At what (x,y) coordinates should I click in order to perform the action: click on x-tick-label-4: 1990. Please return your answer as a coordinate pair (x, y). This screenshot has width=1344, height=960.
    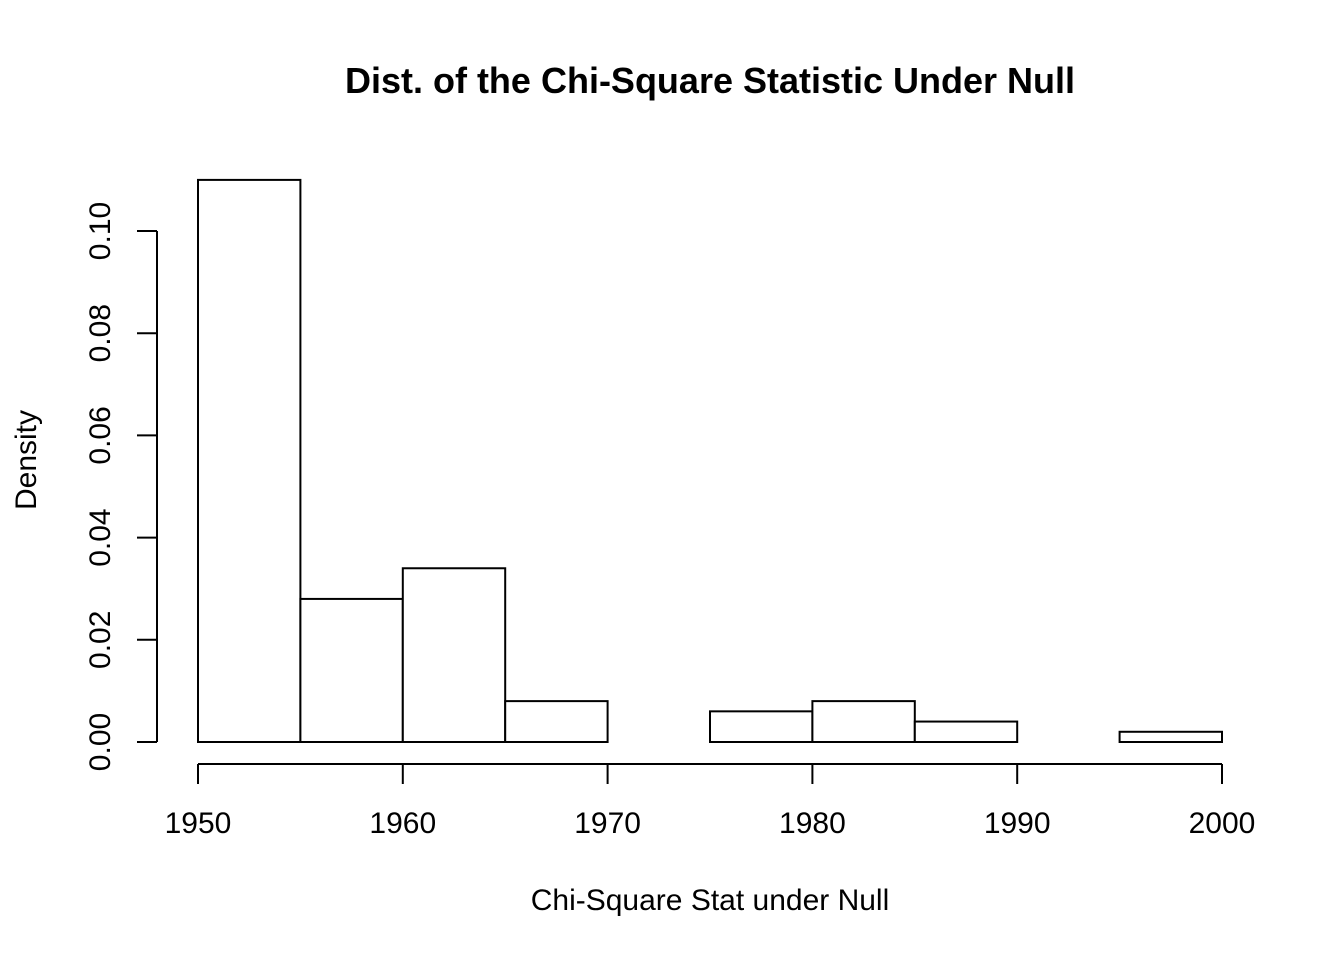
    Looking at the image, I should click on (1017, 823).